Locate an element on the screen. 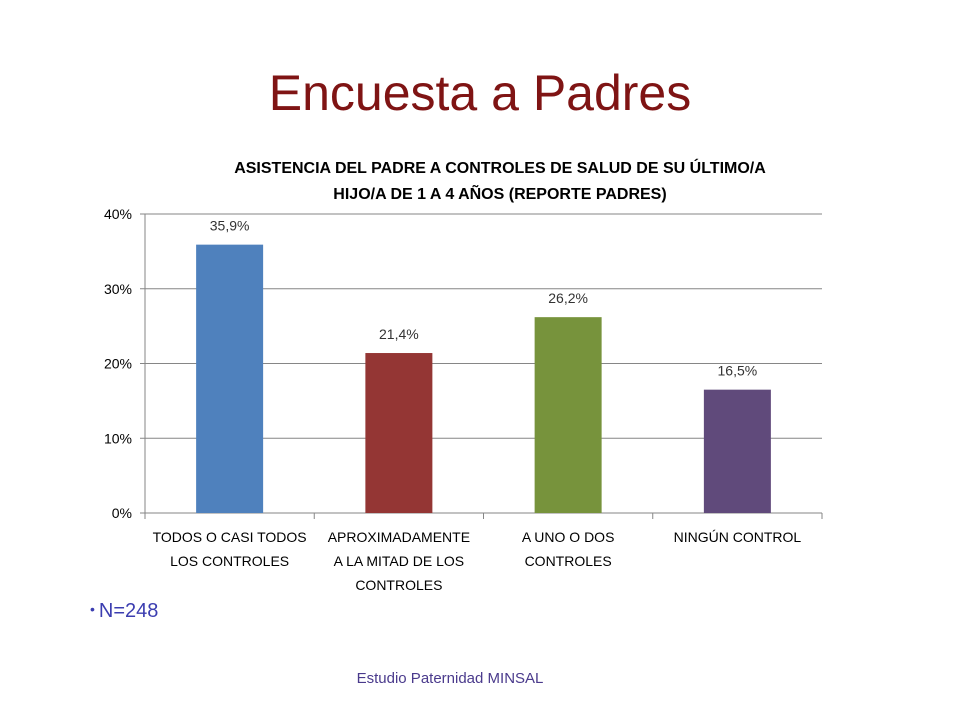 The height and width of the screenshot is (720, 960). sample-size-bullet: • N=248 is located at coordinates (124, 611).